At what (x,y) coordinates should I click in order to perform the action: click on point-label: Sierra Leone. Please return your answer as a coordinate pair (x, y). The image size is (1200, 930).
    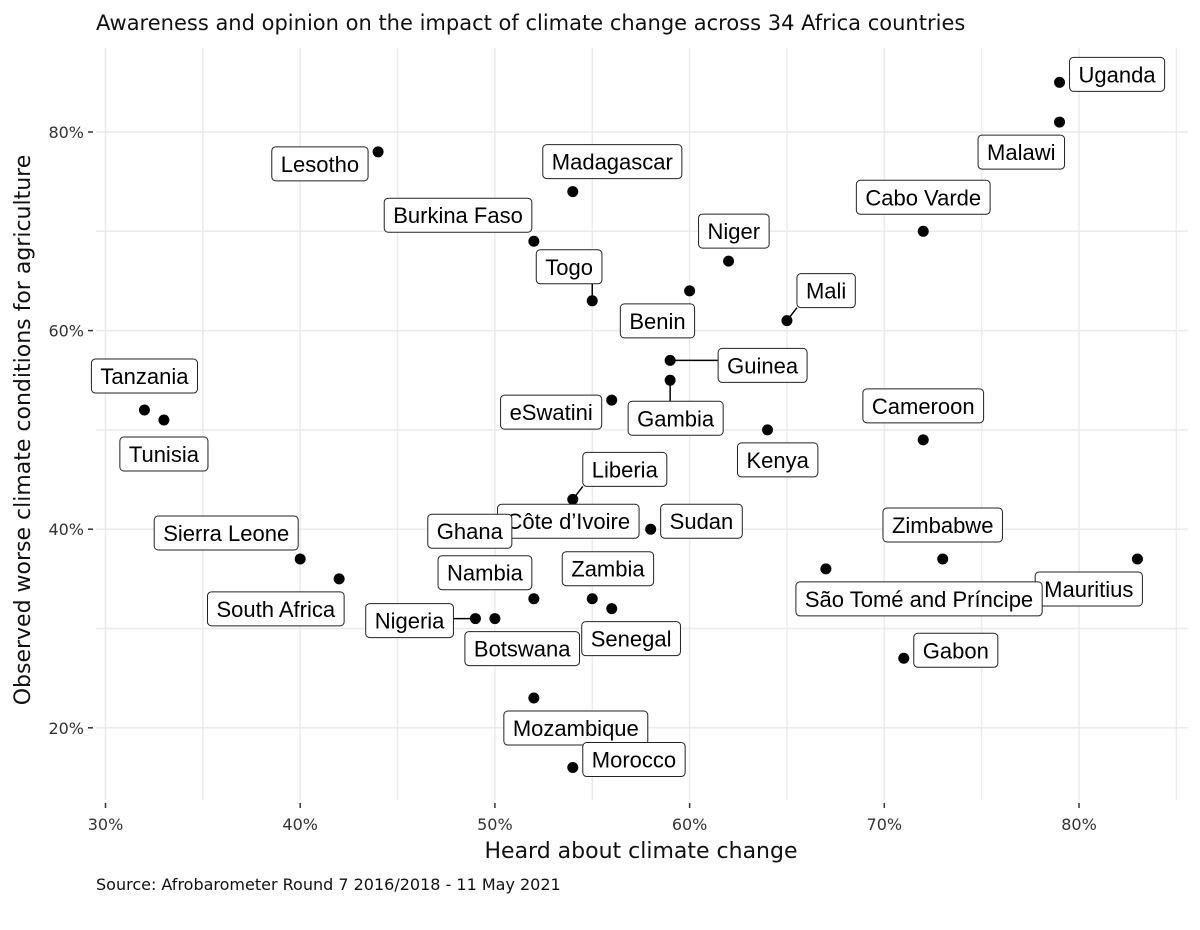
    Looking at the image, I should click on (226, 533).